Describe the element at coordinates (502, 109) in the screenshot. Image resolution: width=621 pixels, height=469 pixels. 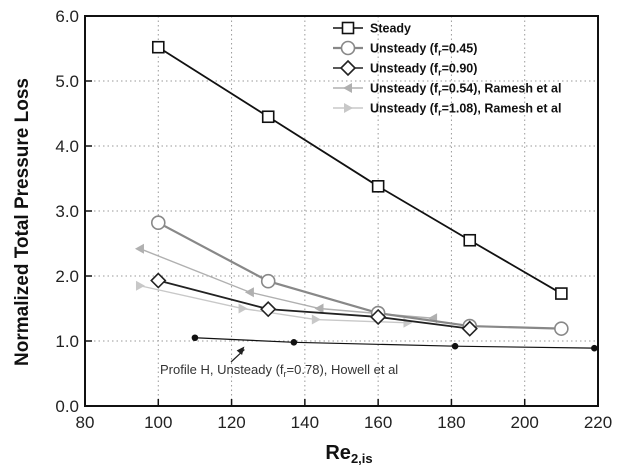
I see `legend-label-post: =1.08), Ramesh et al` at that location.